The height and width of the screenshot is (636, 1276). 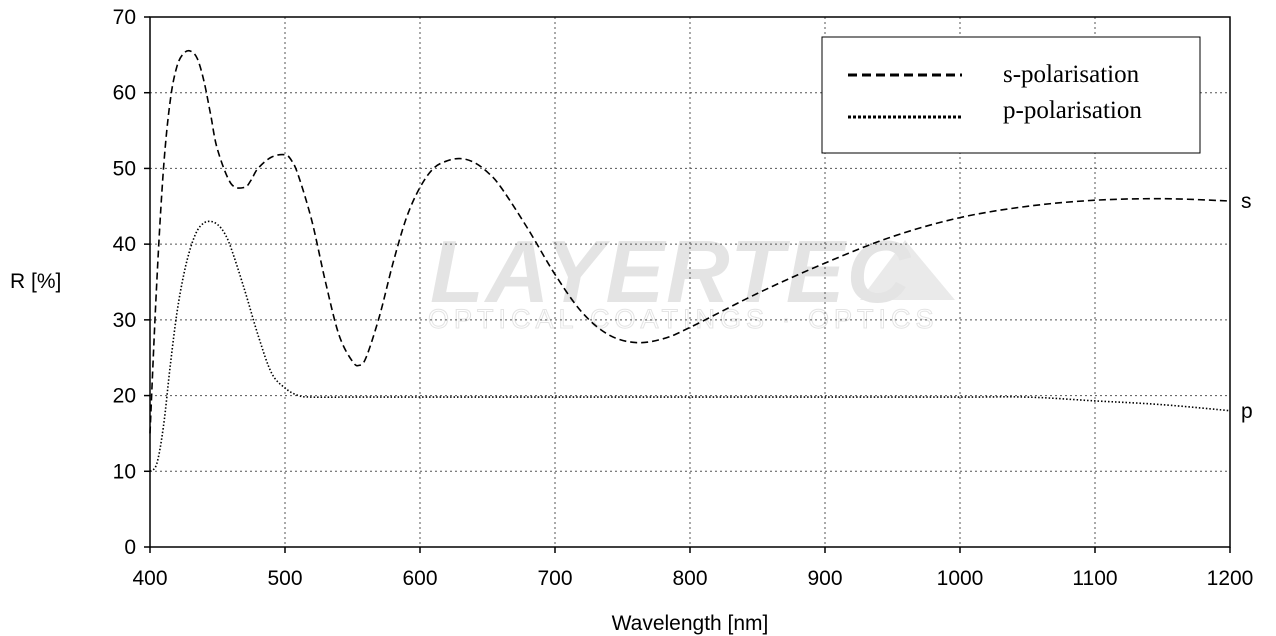 I want to click on legend-label-p-polarisation: p-polarisation, so click(x=1072, y=110).